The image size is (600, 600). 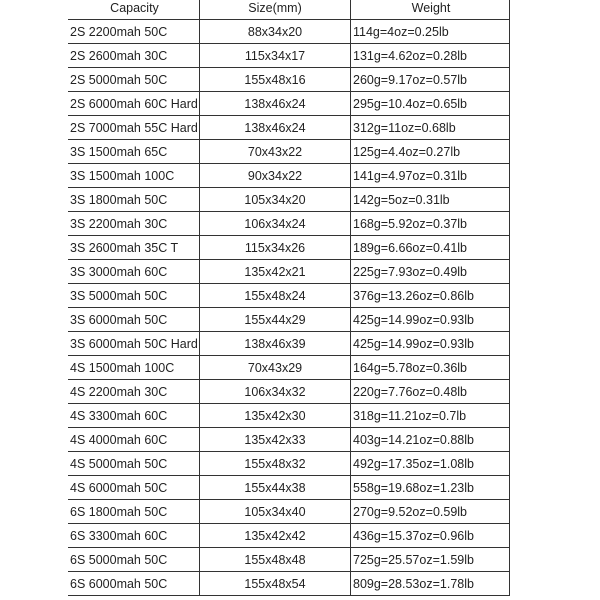 I want to click on cell-weight: 295g=10.4oz=0.65lb, so click(x=430, y=103).